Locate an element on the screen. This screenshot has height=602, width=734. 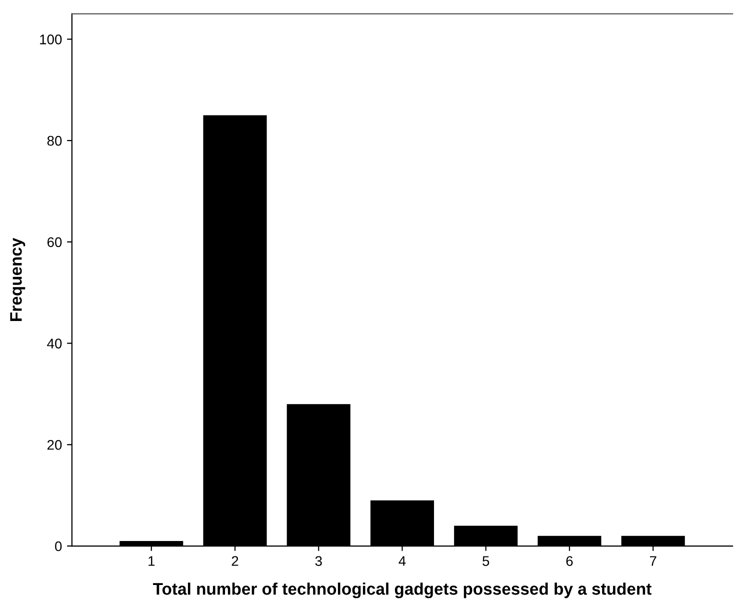
x-tick-label: 1 is located at coordinates (151, 561).